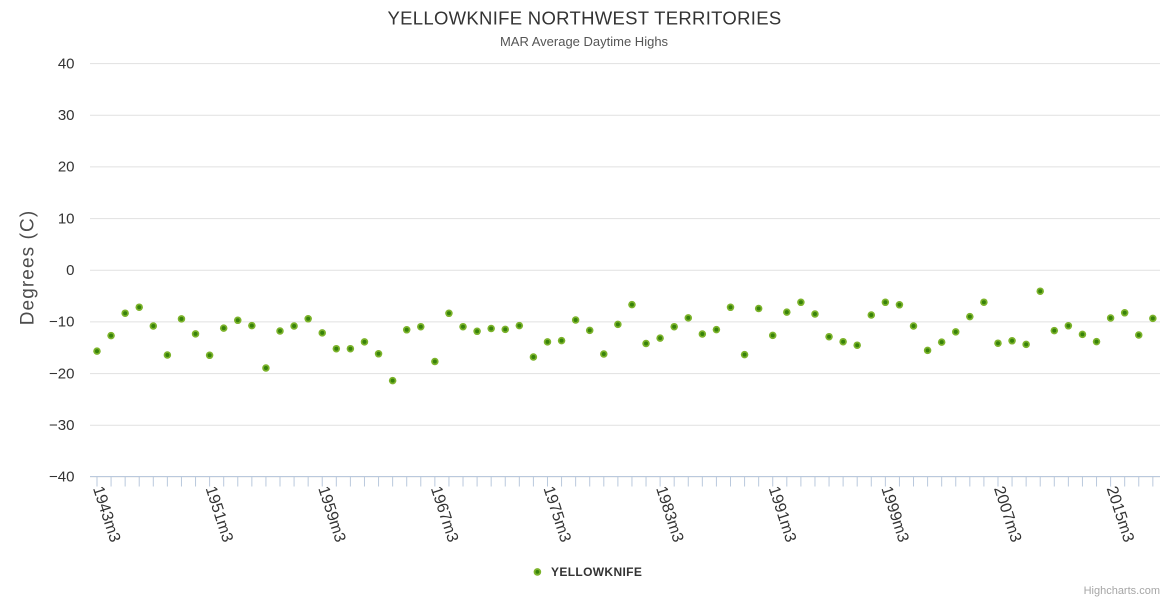 The width and height of the screenshot is (1170, 605). I want to click on svg-text: 30, so click(66, 115).